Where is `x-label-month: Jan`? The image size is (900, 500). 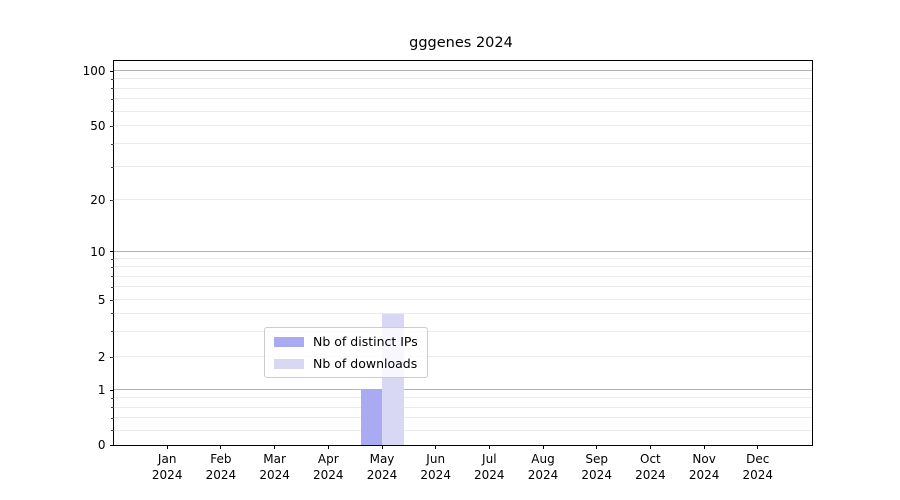 x-label-month: Jan is located at coordinates (167, 459).